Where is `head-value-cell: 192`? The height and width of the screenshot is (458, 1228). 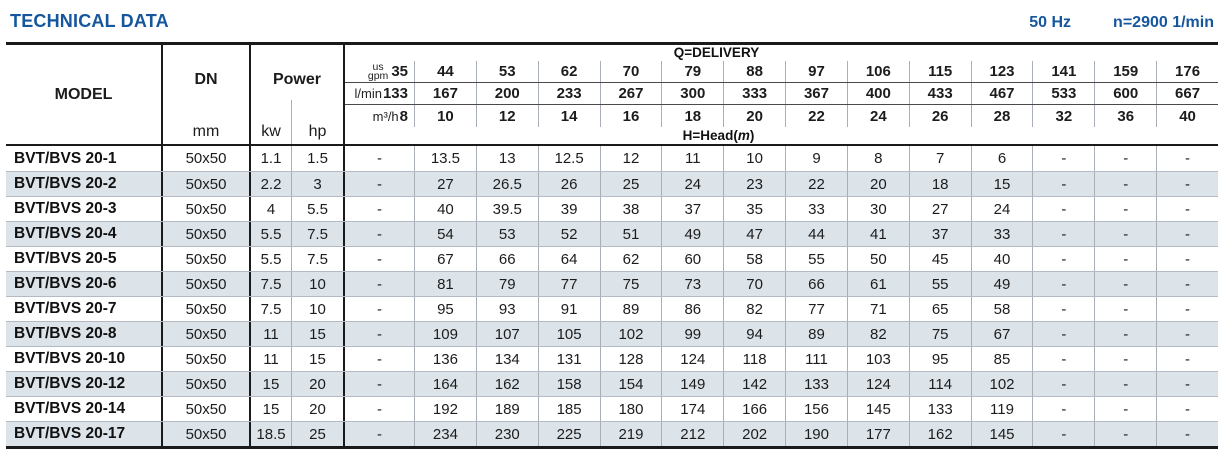 head-value-cell: 192 is located at coordinates (446, 409).